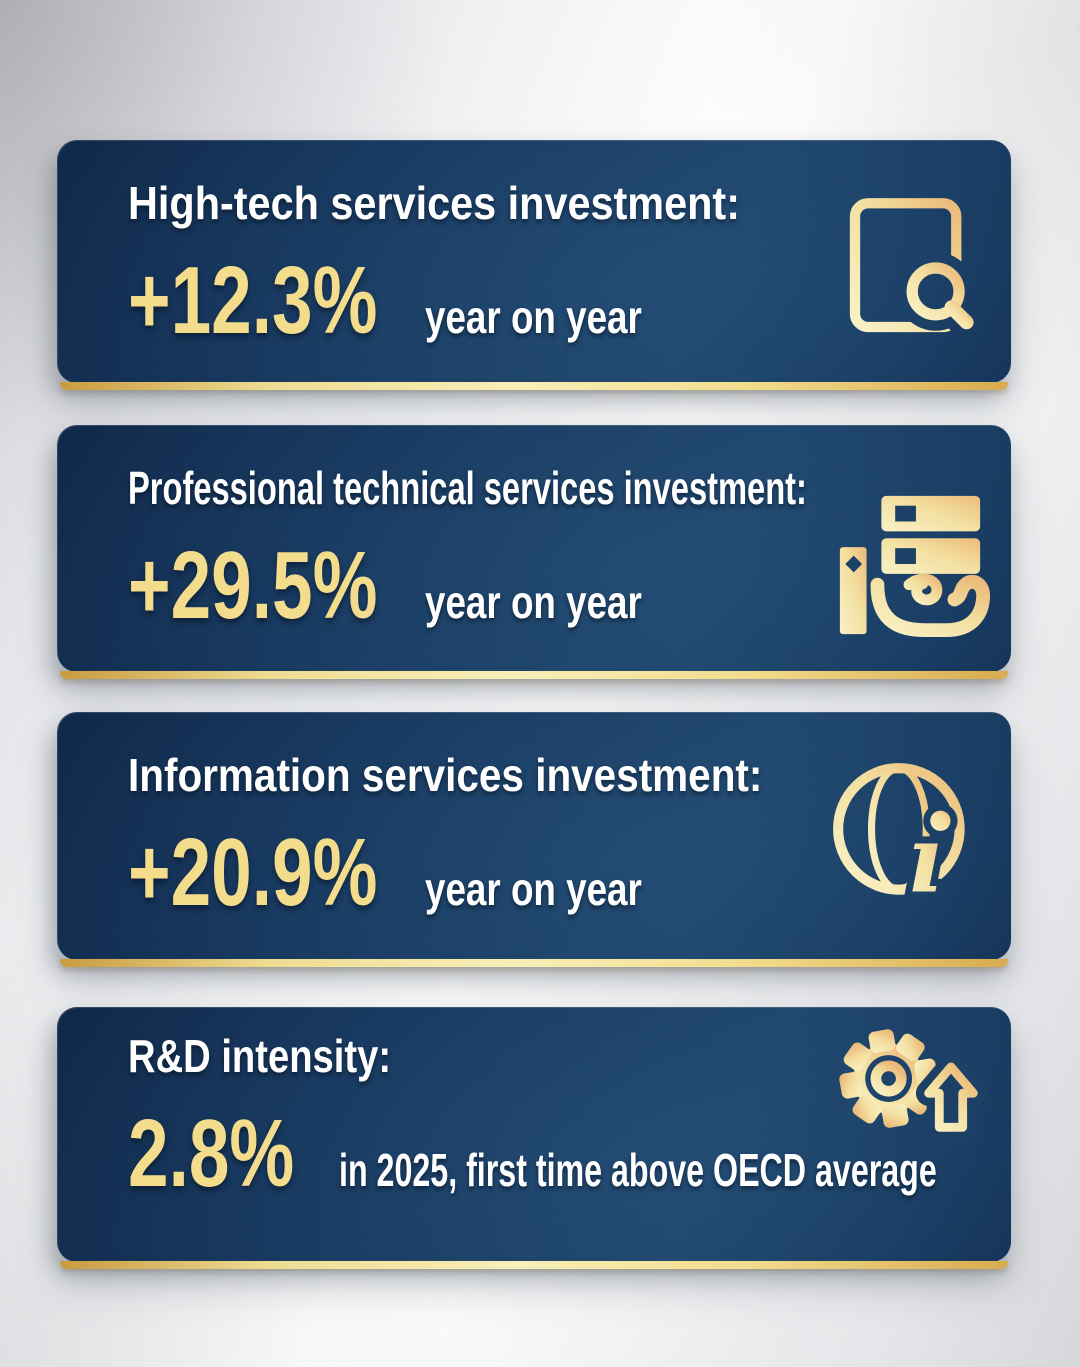 This screenshot has width=1080, height=1367. I want to click on stat-value: +20.9%, so click(253, 872).